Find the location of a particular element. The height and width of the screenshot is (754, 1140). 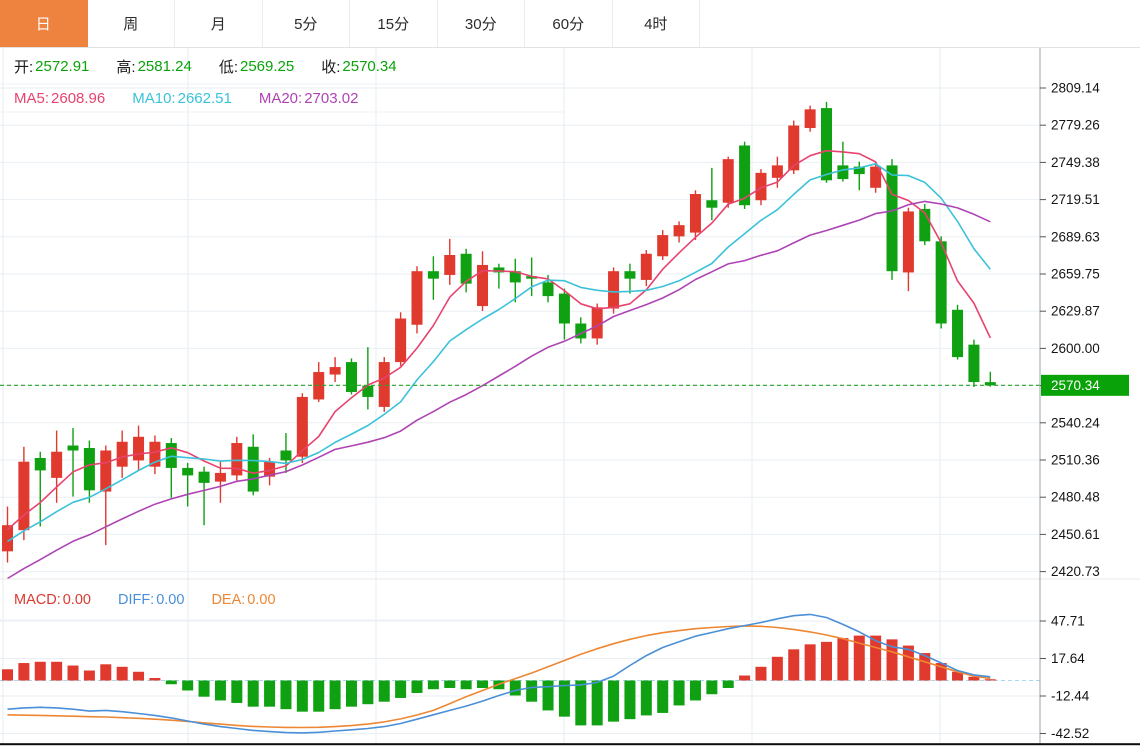

tab-30min-label: 30分 is located at coordinates (480, 24).